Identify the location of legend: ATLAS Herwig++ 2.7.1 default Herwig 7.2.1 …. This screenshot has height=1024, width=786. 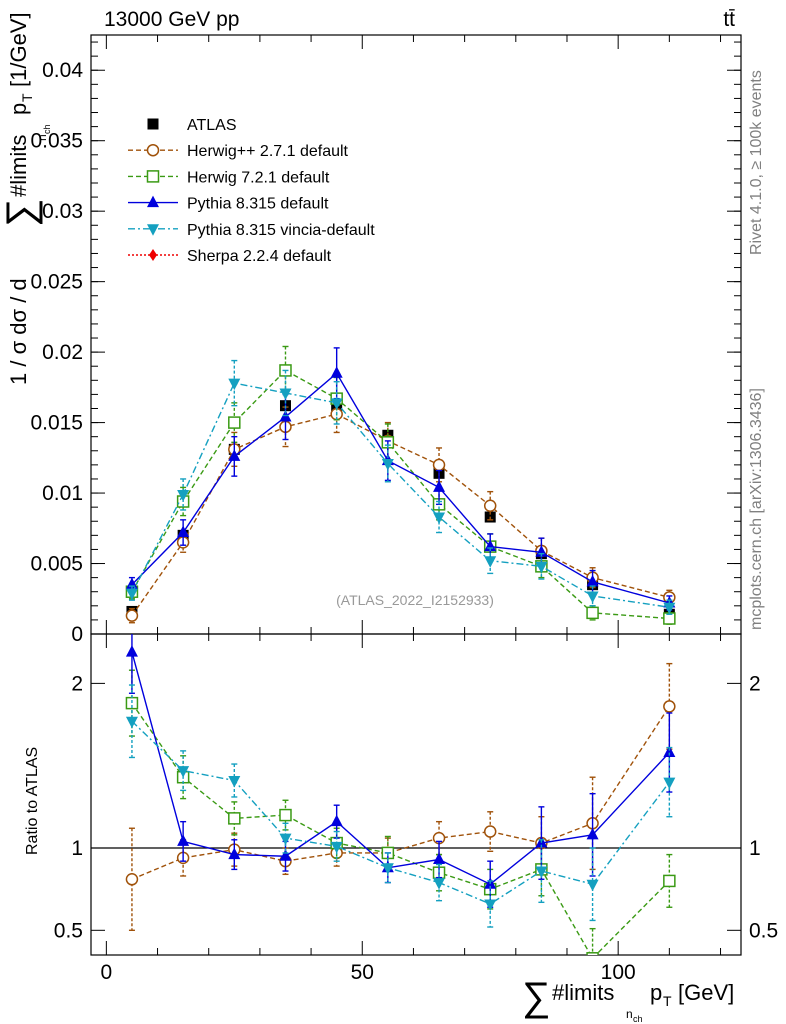
(251, 191).